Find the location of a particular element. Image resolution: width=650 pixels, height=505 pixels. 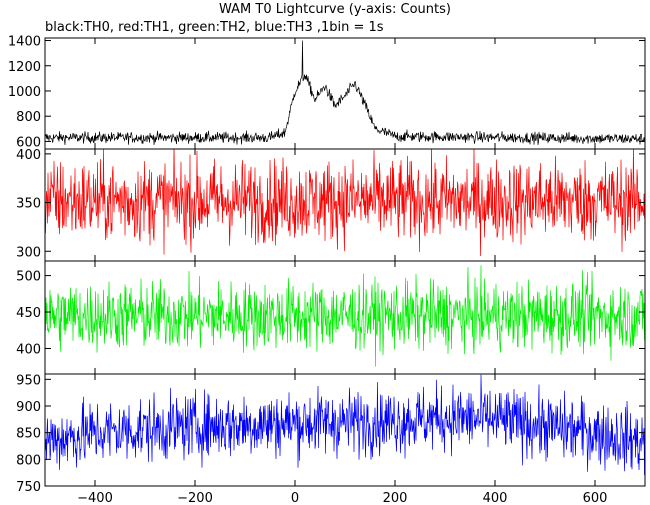

y-tick-label: 1200 is located at coordinates (24, 67).